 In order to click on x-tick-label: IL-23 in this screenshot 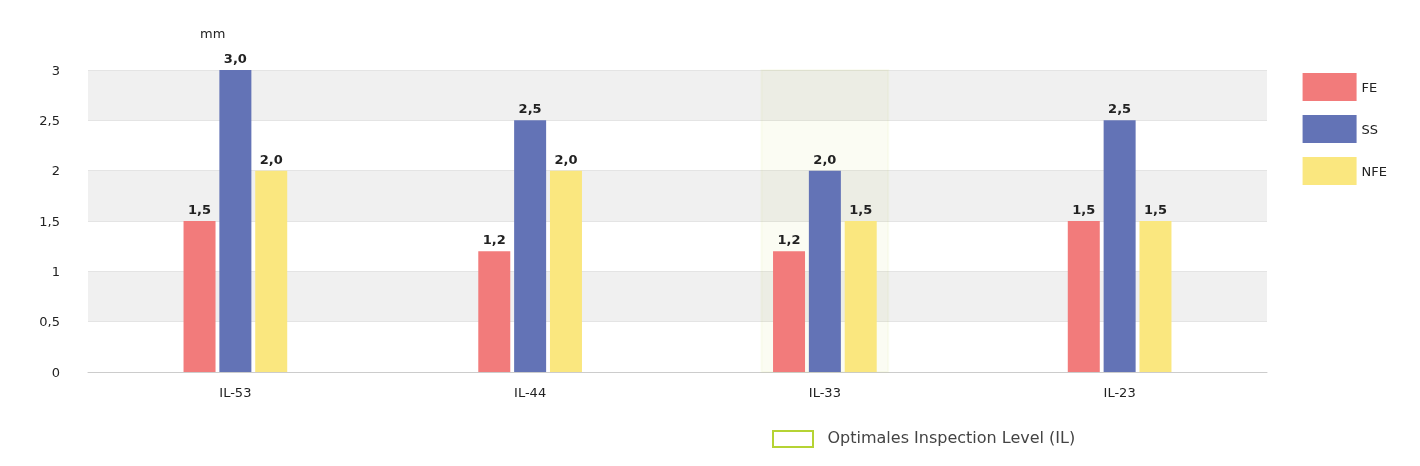, I will do `click(1119, 392)`.